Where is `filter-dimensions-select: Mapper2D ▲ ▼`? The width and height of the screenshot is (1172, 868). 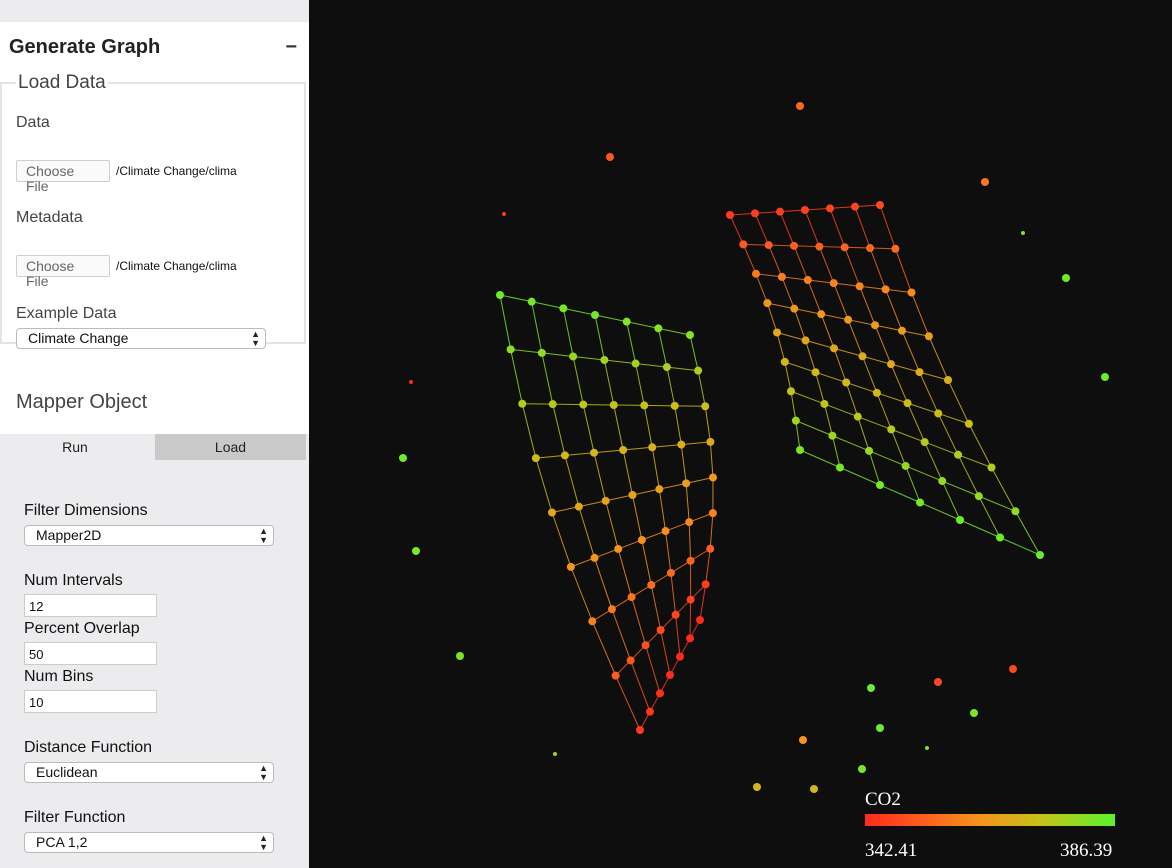 filter-dimensions-select: Mapper2D ▲ ▼ is located at coordinates (149, 535).